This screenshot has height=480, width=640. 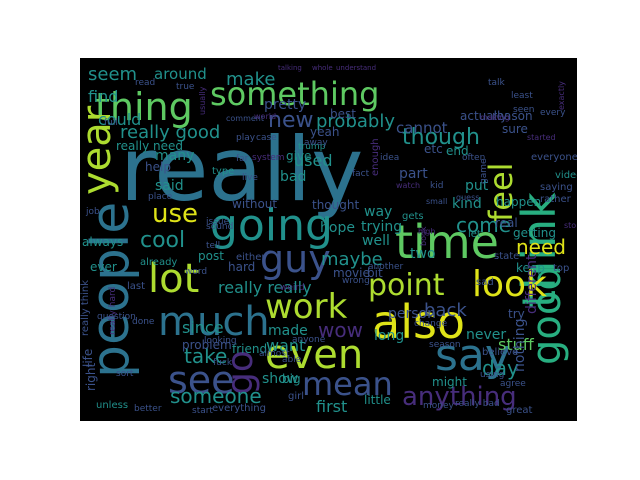 What do you see at coordinates (169, 186) in the screenshot?
I see `word-said: said` at bounding box center [169, 186].